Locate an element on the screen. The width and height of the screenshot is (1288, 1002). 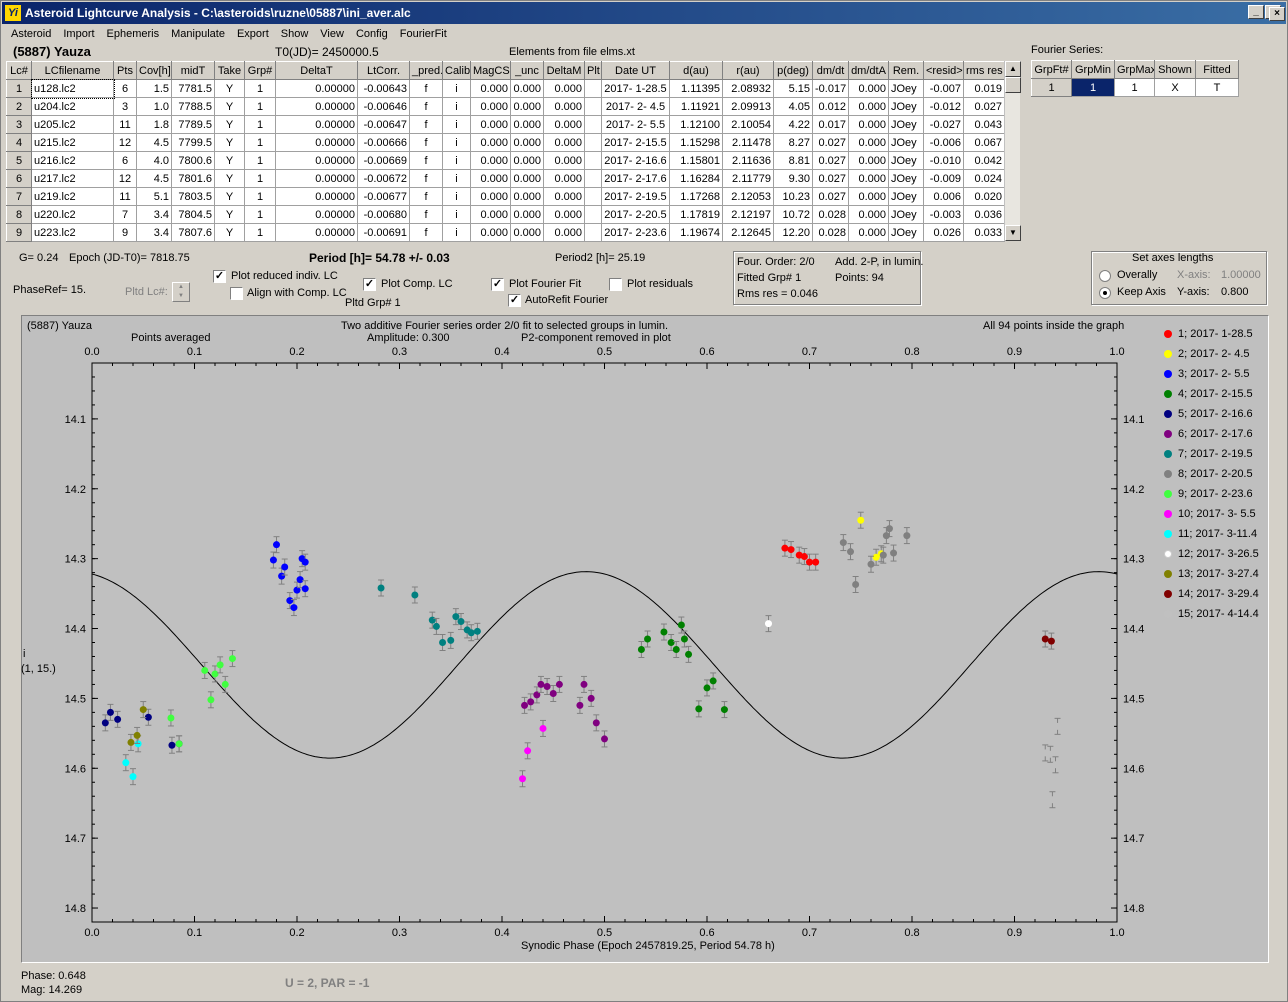
column-header: r(au) is located at coordinates (748, 70).